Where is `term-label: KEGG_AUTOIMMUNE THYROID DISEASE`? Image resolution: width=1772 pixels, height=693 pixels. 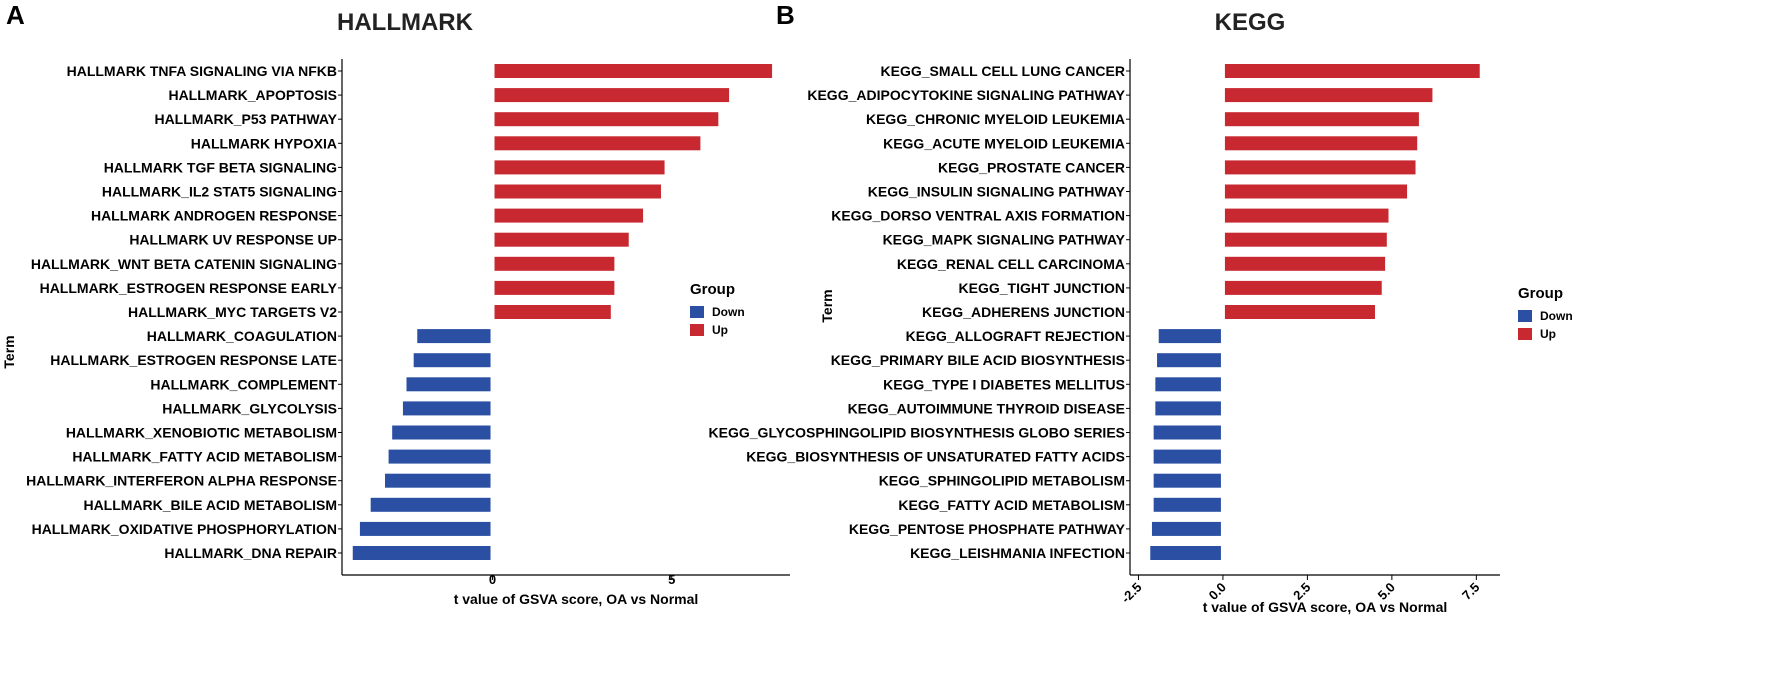 term-label: KEGG_AUTOIMMUNE THYROID DISEASE is located at coordinates (986, 408).